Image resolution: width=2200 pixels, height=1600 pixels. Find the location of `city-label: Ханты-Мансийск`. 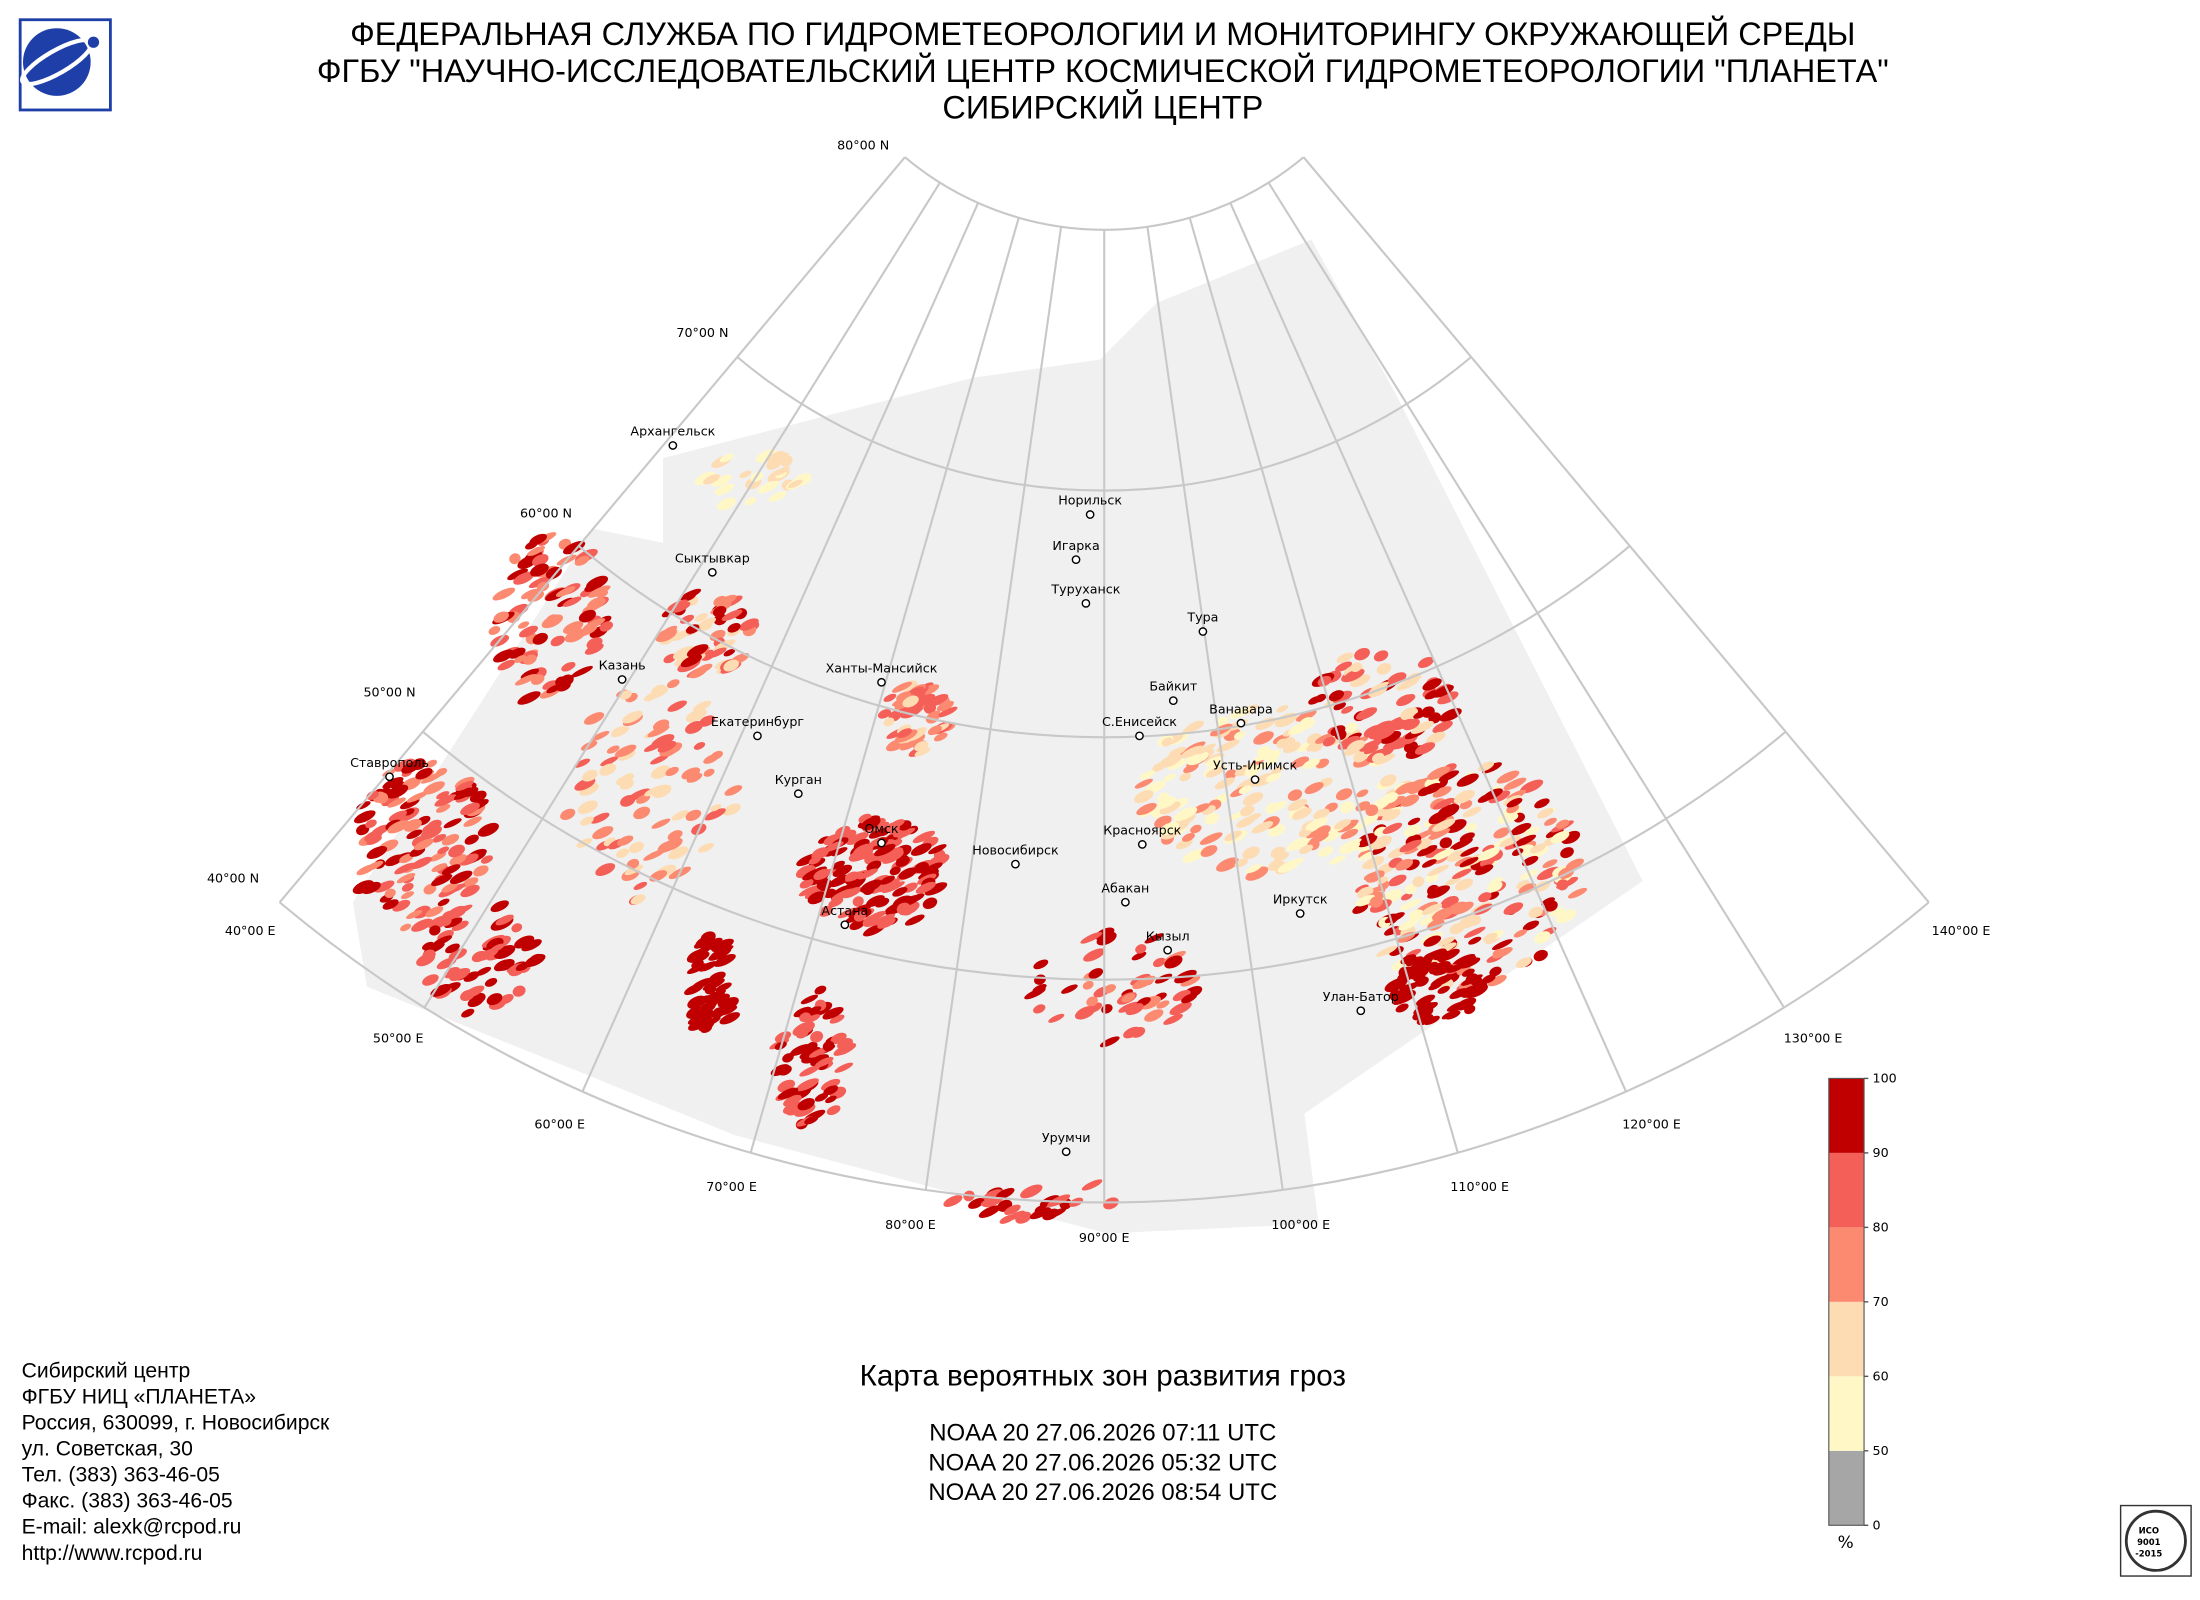

city-label: Ханты-Мансийск is located at coordinates (882, 667).